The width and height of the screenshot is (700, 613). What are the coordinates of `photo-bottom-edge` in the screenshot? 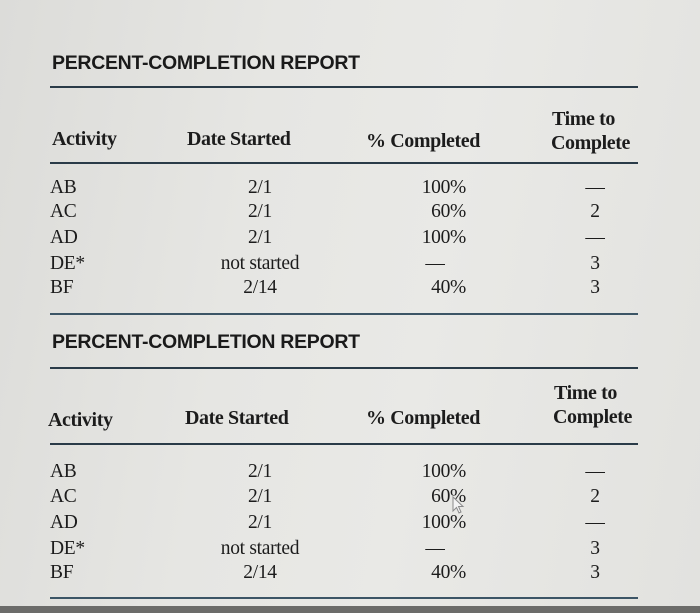 It's located at (350, 609).